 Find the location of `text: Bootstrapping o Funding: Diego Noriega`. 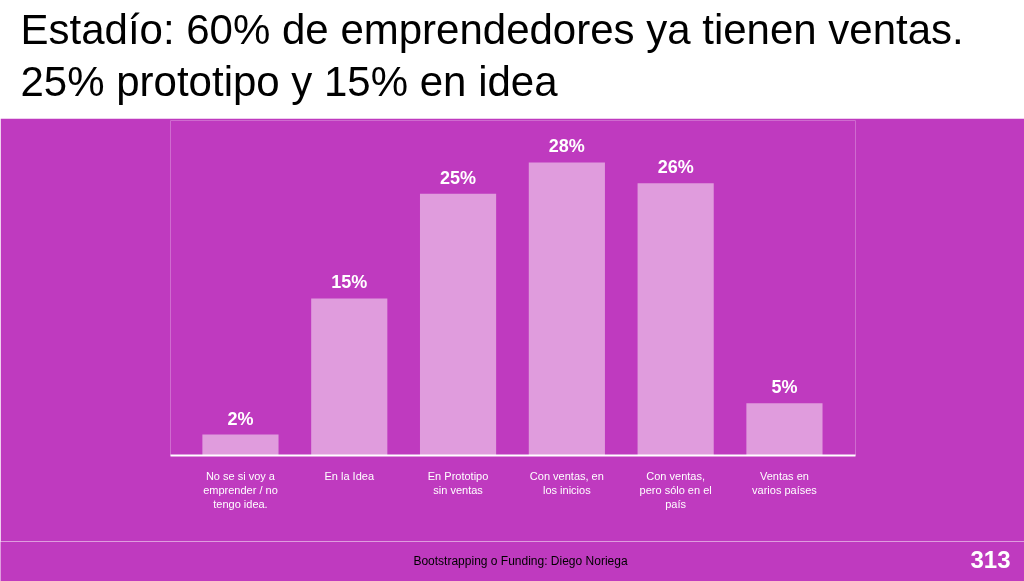

text: Bootstrapping o Funding: Diego Noriega is located at coordinates (520, 560).